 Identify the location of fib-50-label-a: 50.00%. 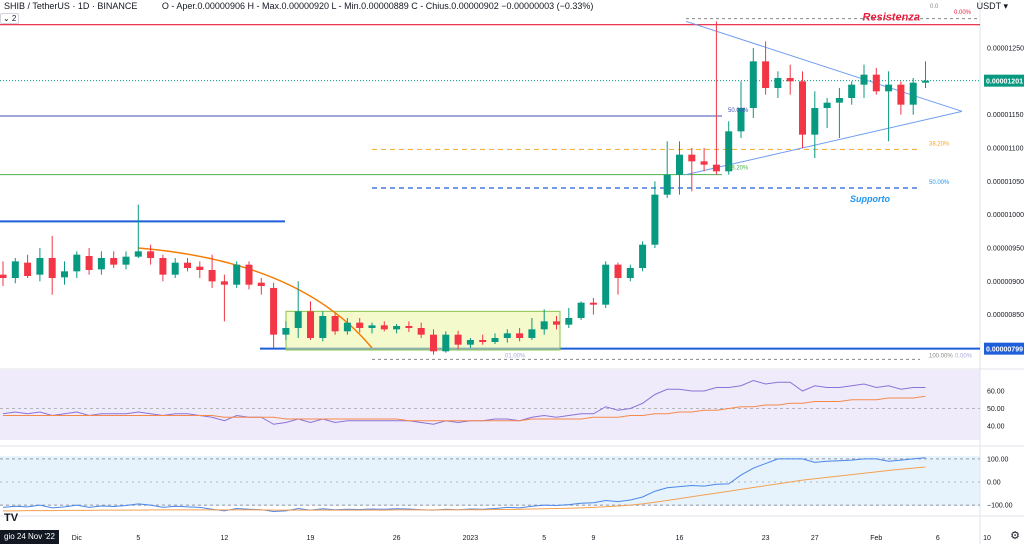
(738, 111).